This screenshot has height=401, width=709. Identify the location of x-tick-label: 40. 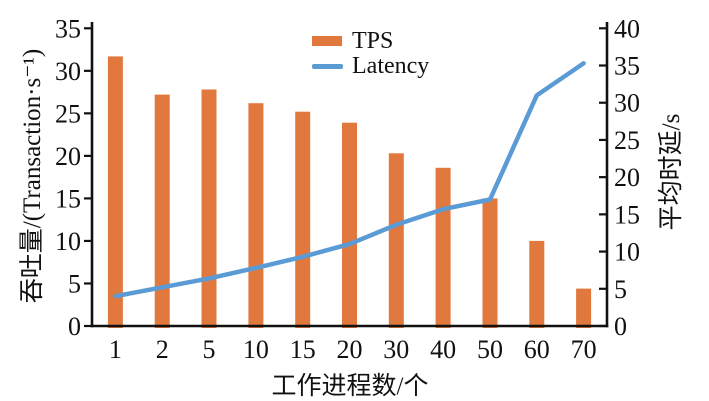
(443, 349).